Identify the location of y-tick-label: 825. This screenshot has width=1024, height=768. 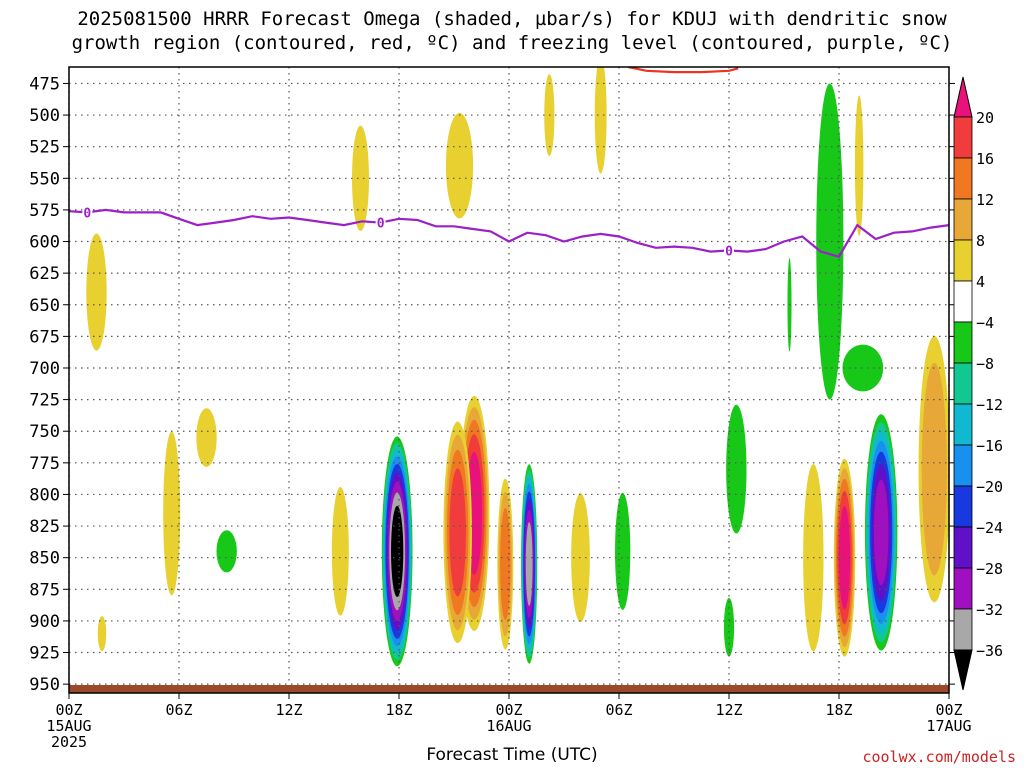
(44, 527).